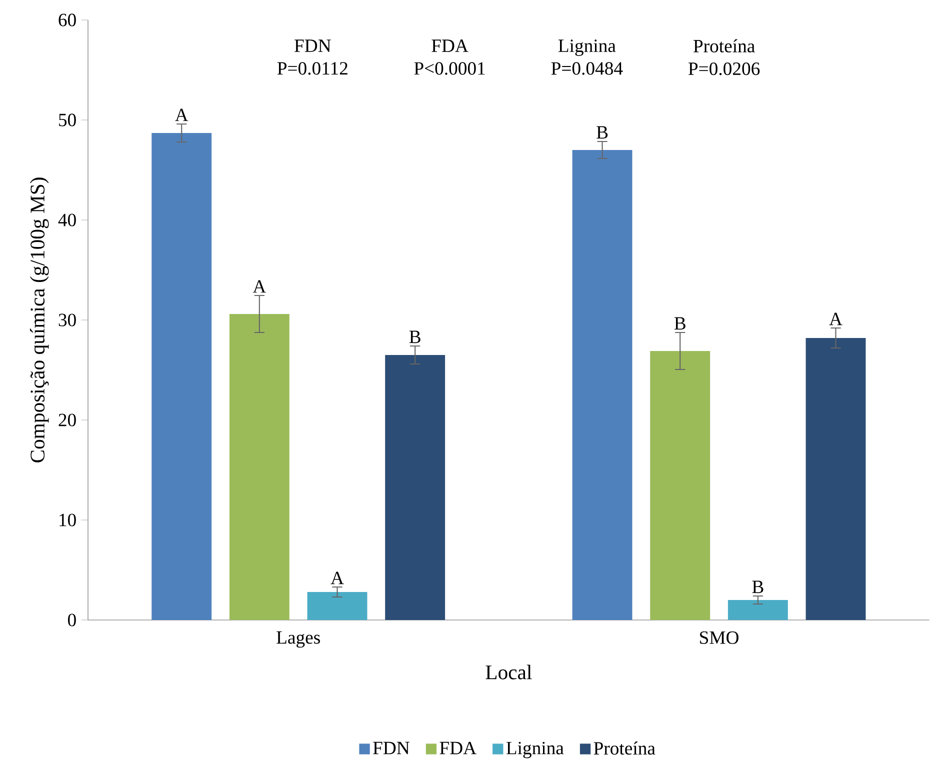 This screenshot has width=937, height=767. I want to click on annotation: FDA P<0.0001, so click(449, 57).